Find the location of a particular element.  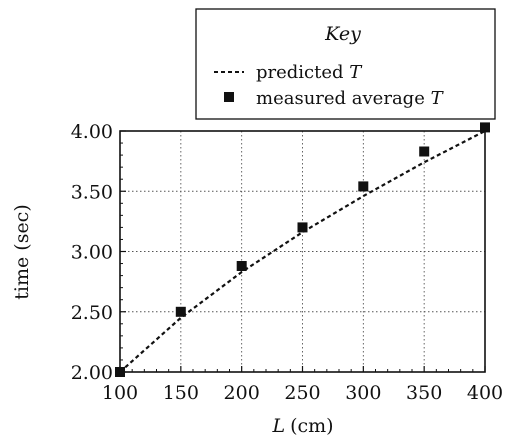

legend-item-predicted: predicted T is located at coordinates (309, 72).